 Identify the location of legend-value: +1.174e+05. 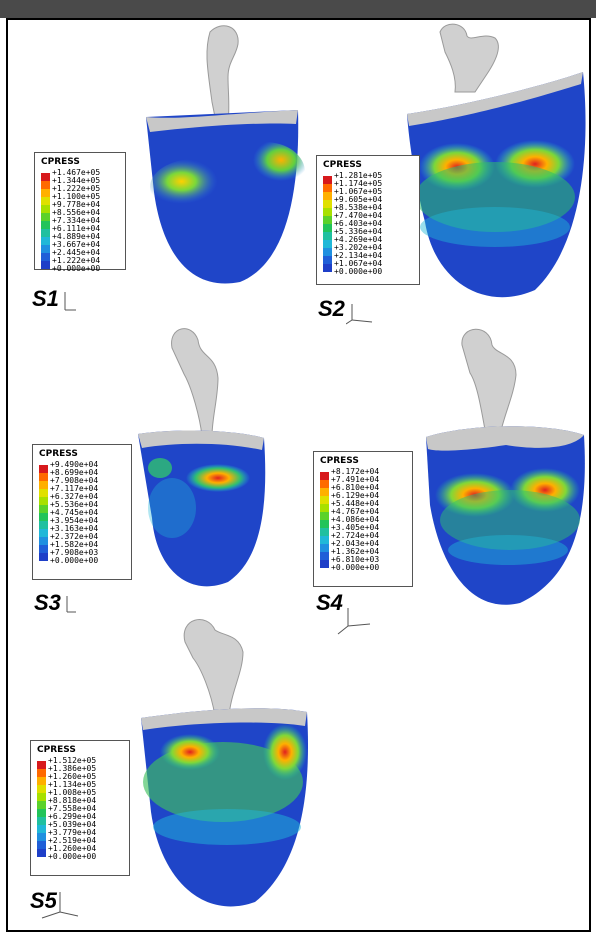
(358, 183).